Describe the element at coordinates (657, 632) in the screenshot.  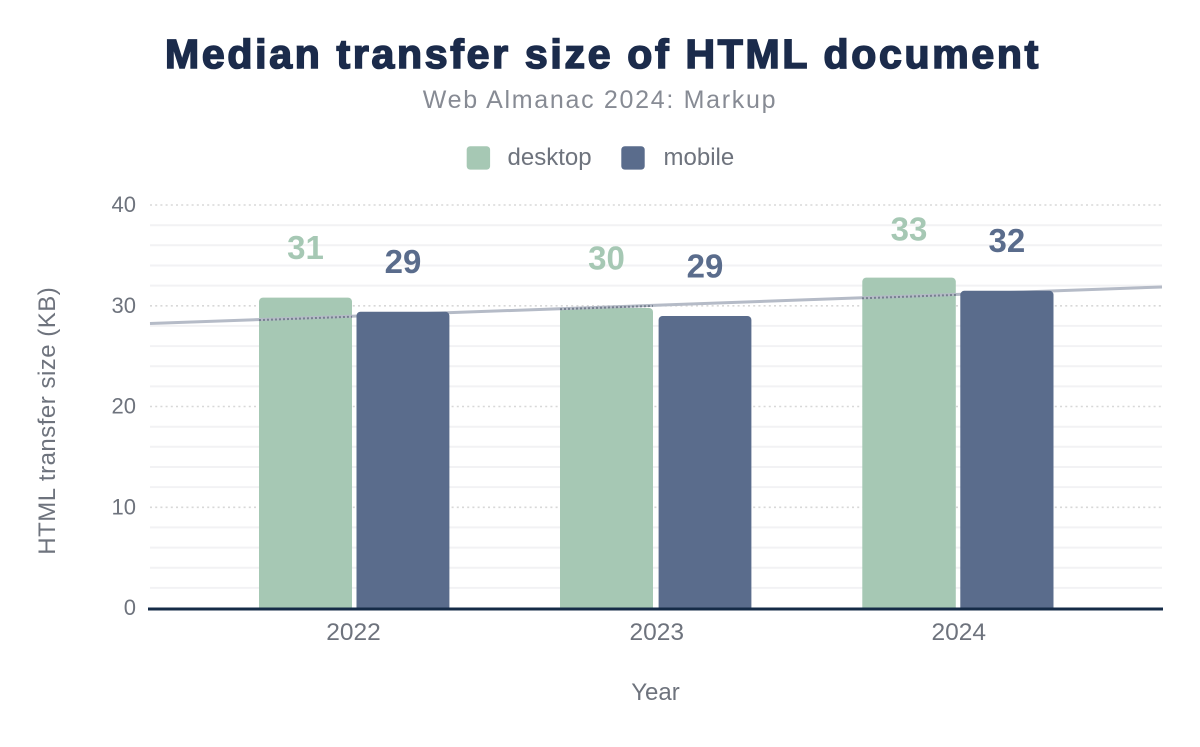
I see `svg-text: 2023` at that location.